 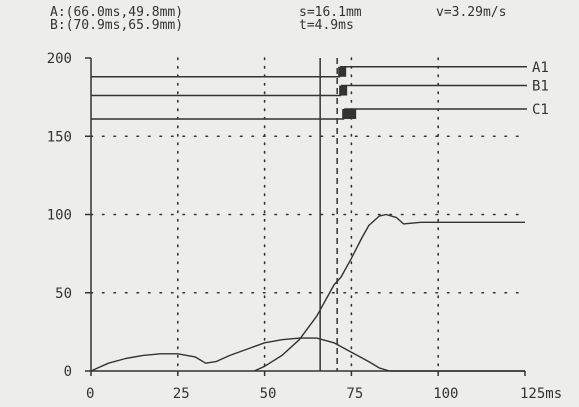 What do you see at coordinates (540, 87) in the screenshot?
I see `channel-label: B1` at bounding box center [540, 87].